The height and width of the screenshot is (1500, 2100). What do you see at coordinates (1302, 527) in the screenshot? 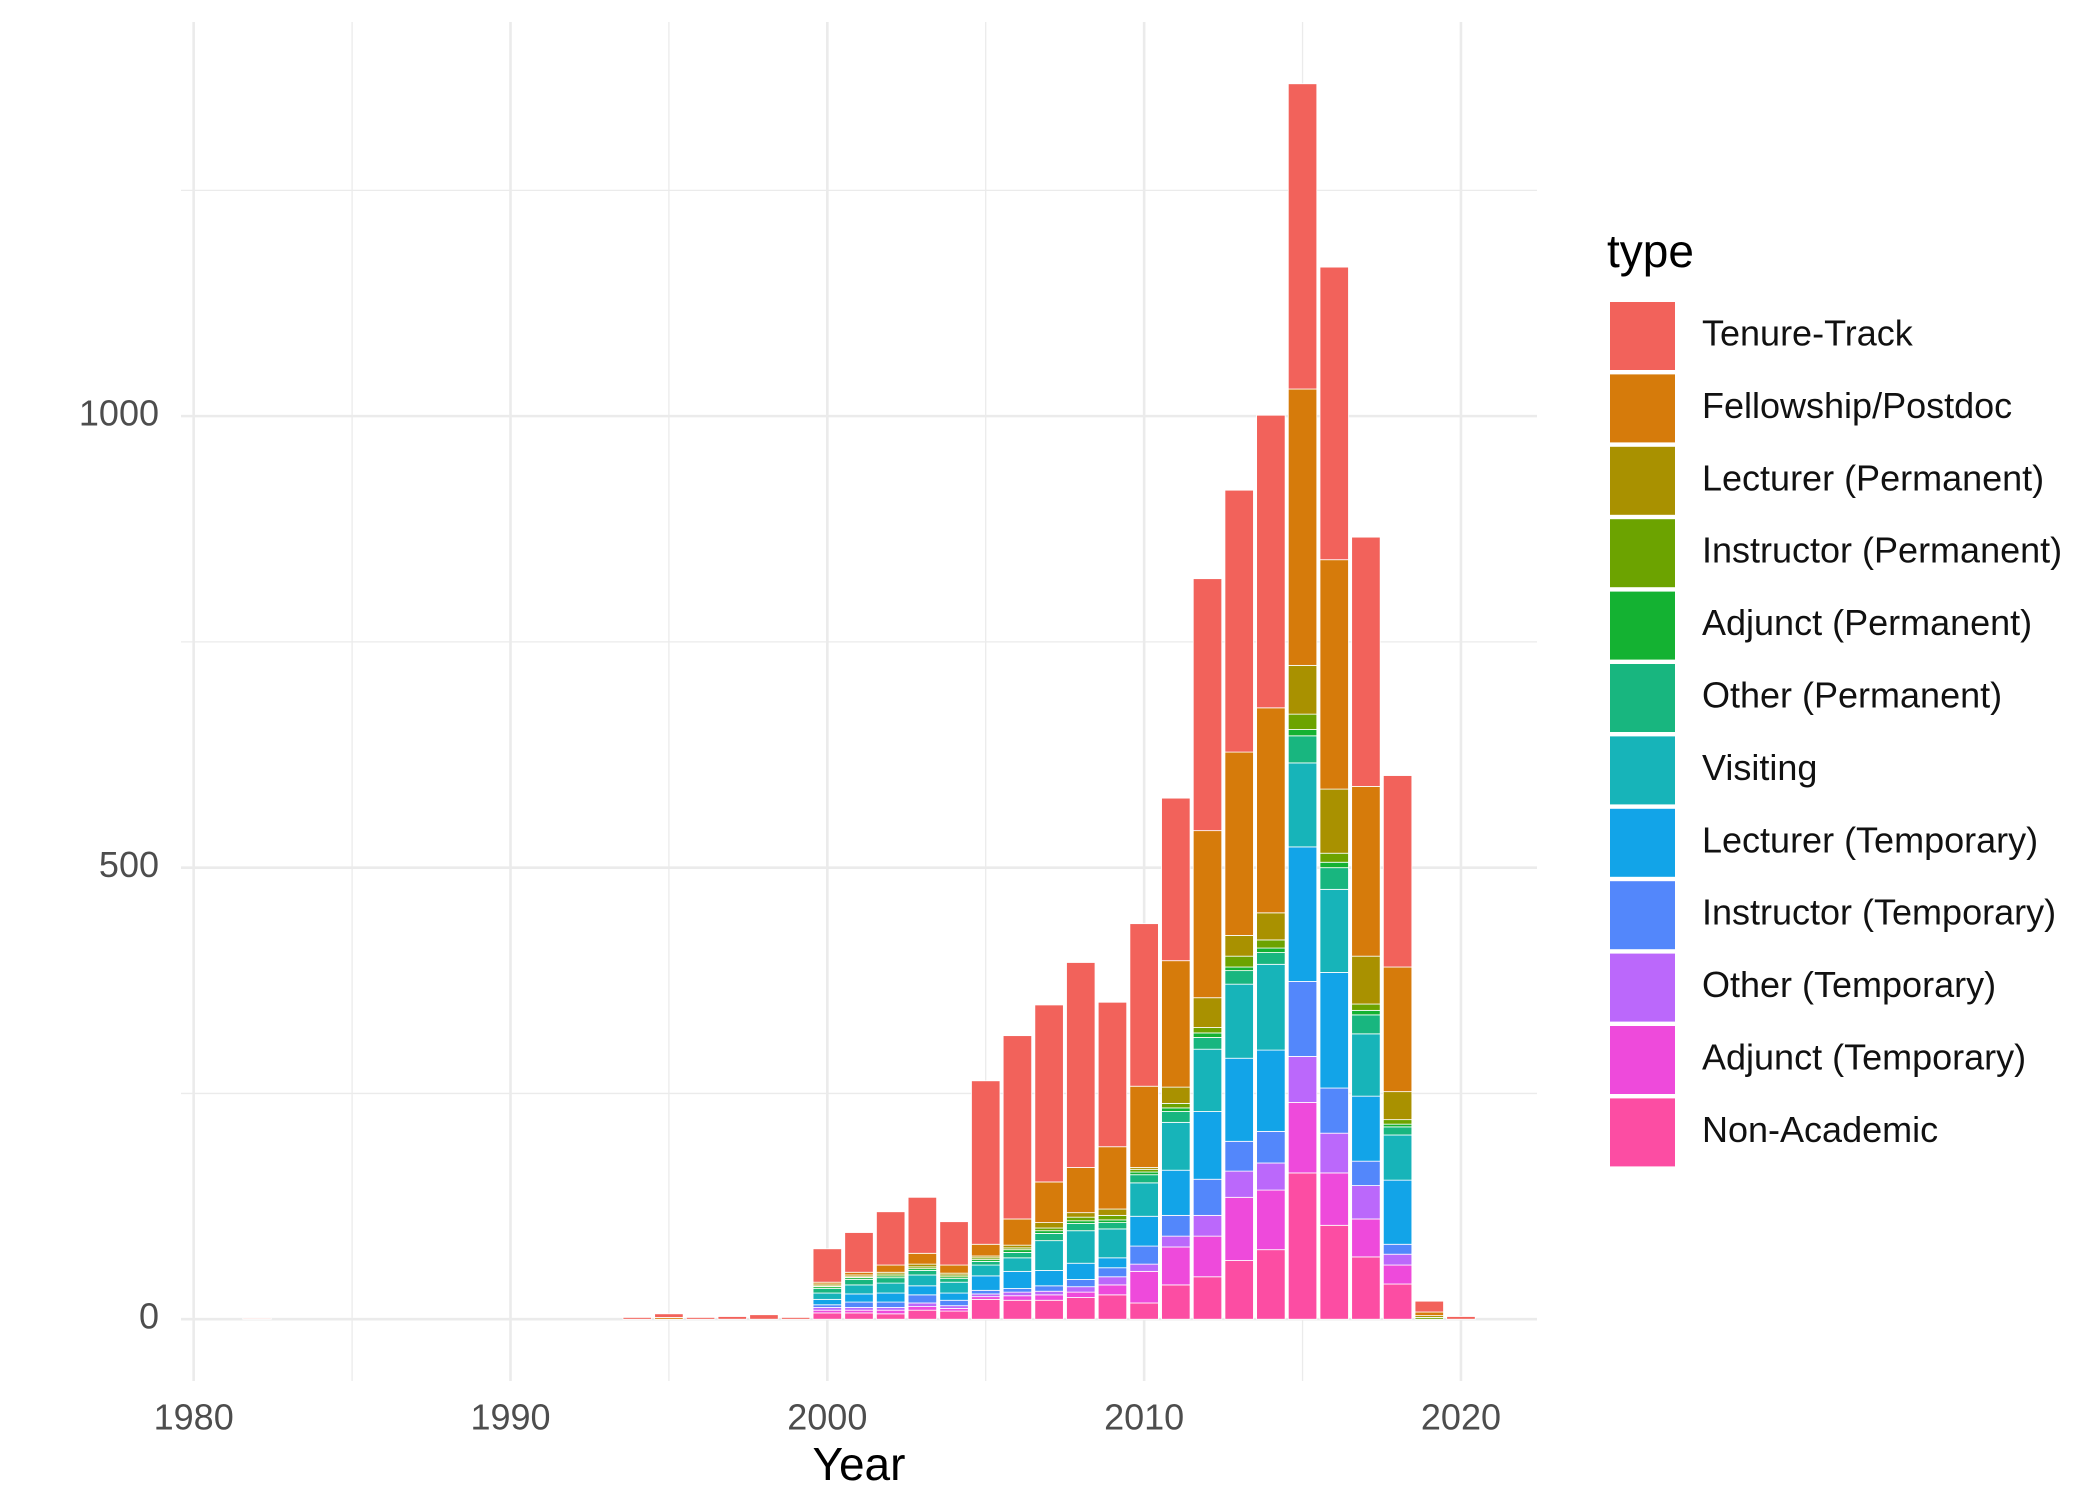
I see `bar-2015-fellowship-postdoc` at bounding box center [1302, 527].